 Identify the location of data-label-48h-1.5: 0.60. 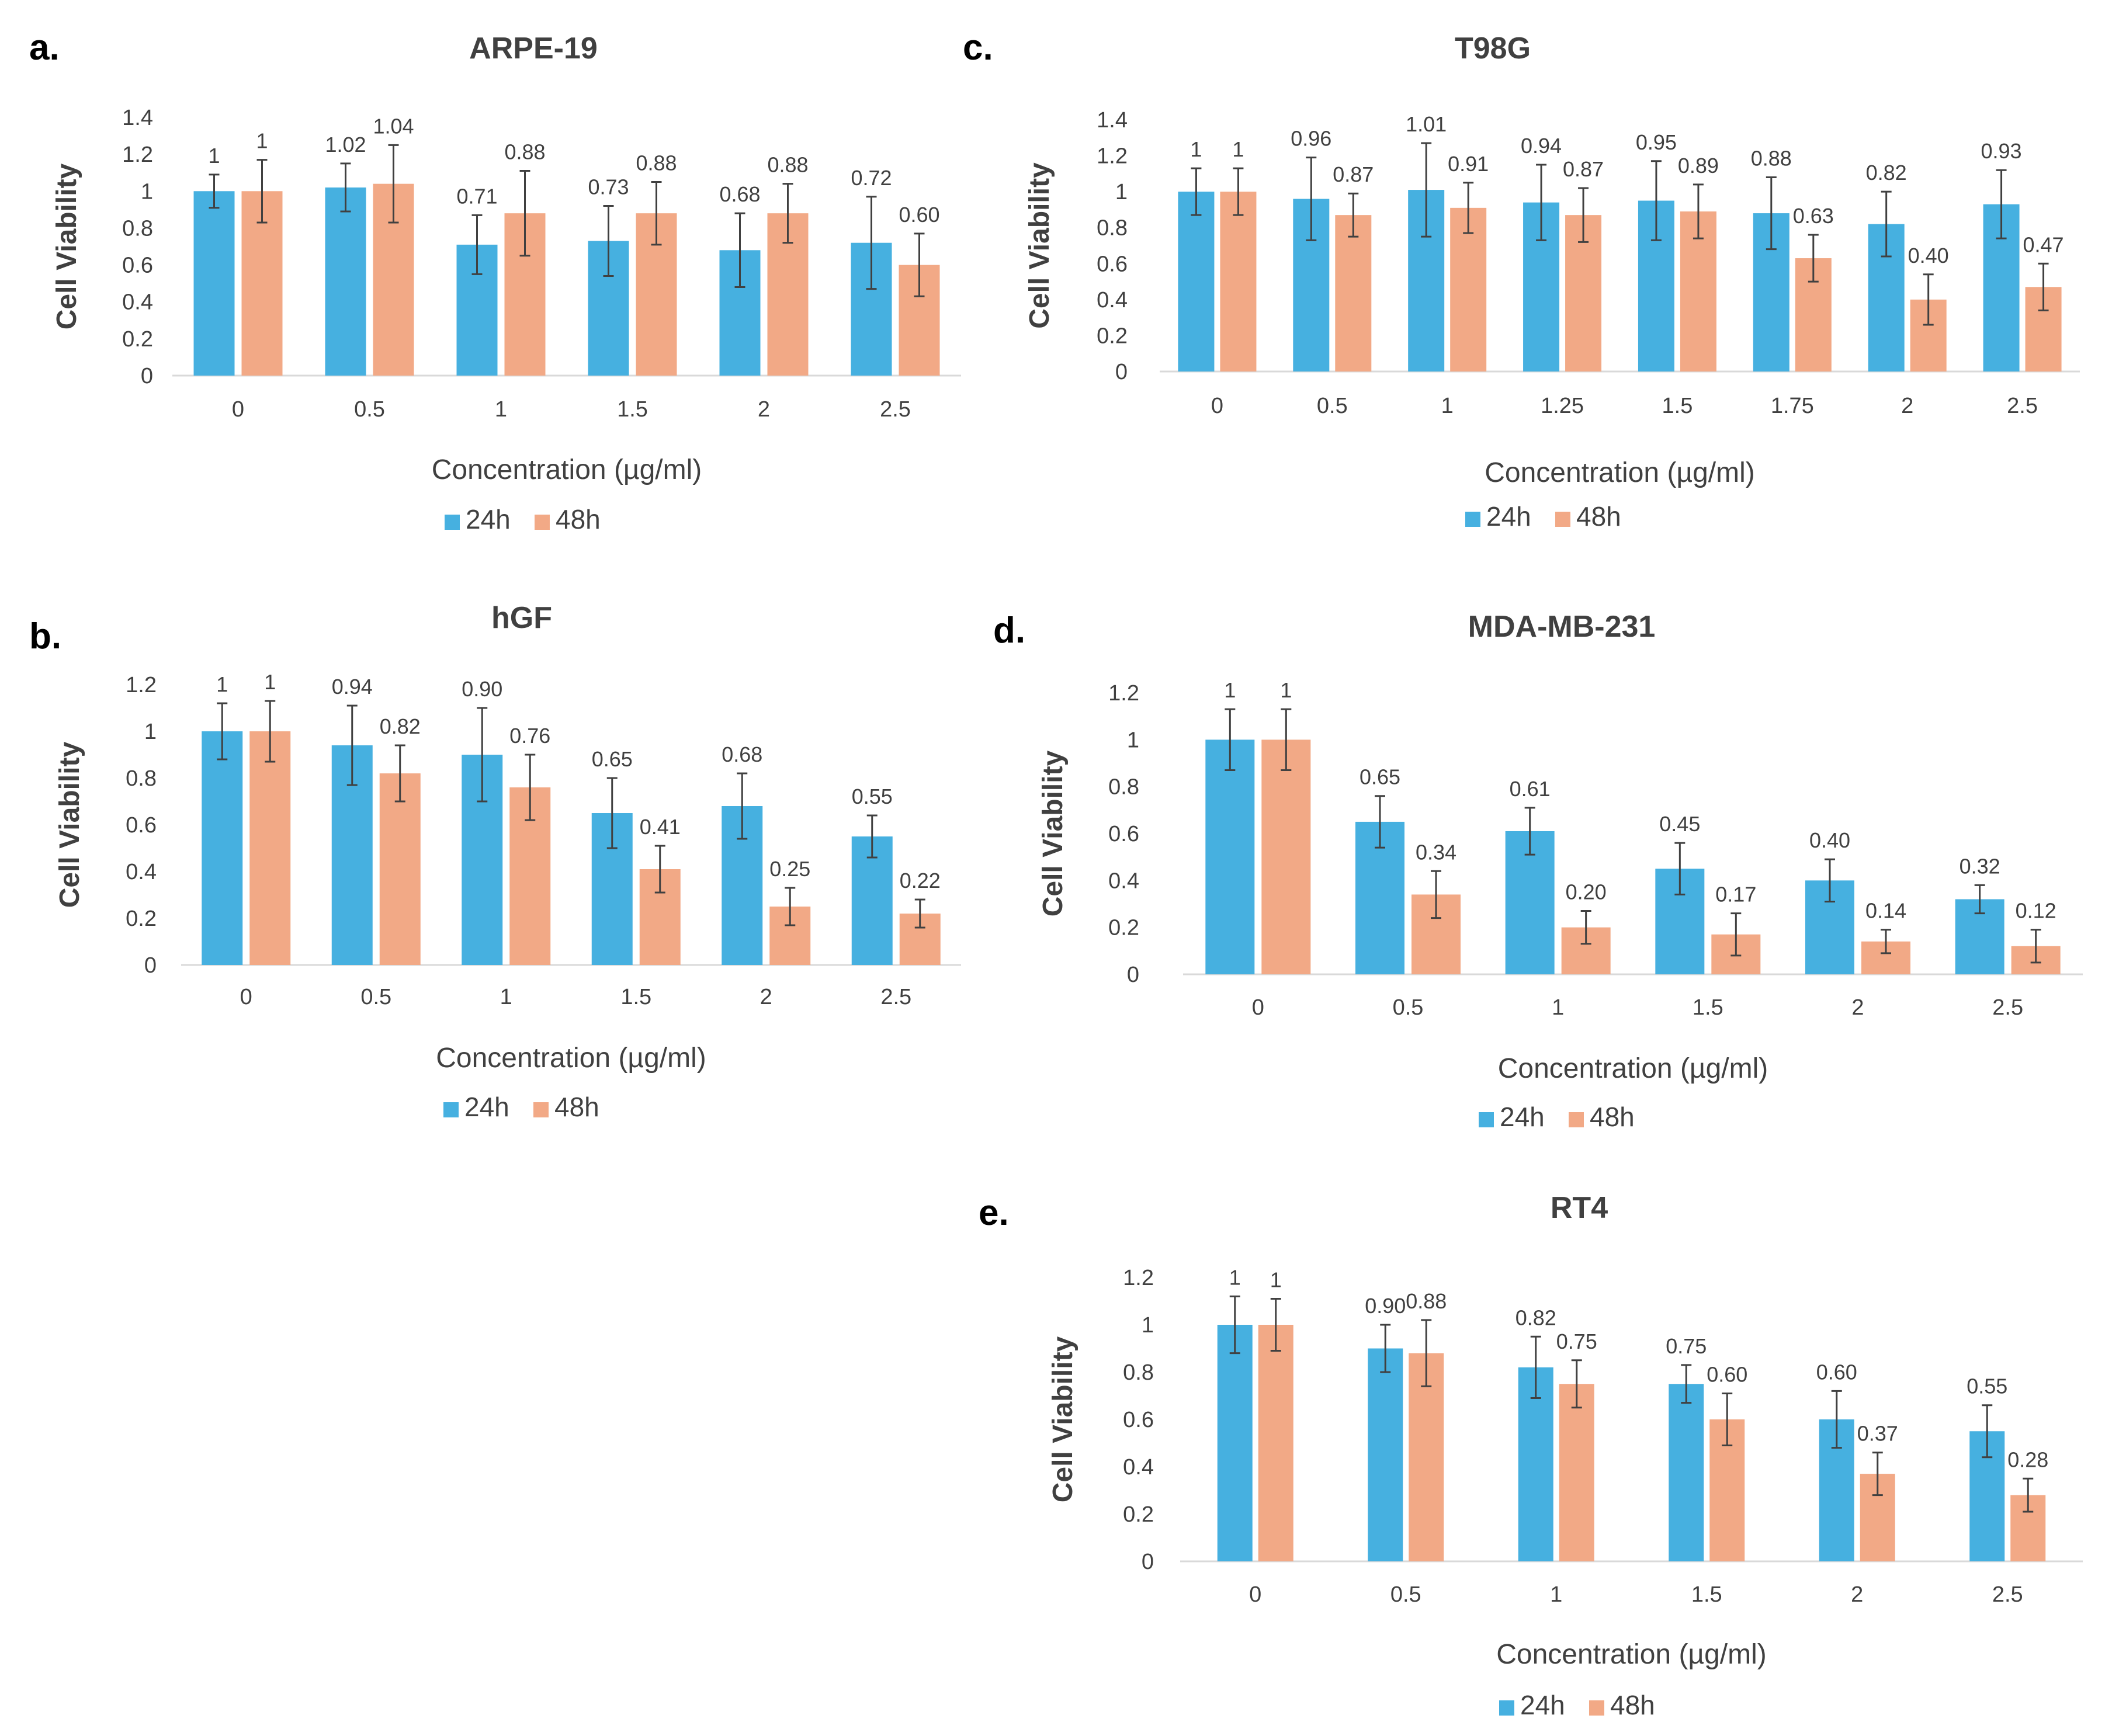
(1727, 1374).